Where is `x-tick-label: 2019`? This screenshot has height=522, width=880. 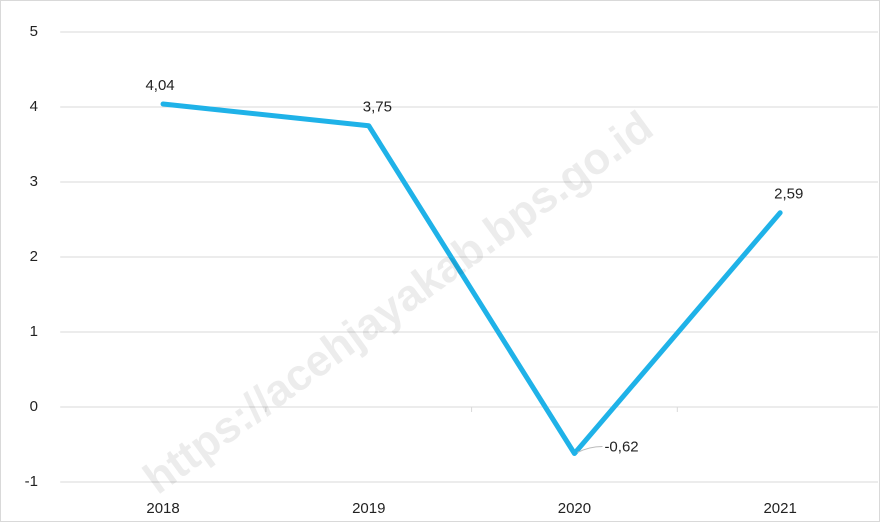
x-tick-label: 2019 is located at coordinates (368, 508).